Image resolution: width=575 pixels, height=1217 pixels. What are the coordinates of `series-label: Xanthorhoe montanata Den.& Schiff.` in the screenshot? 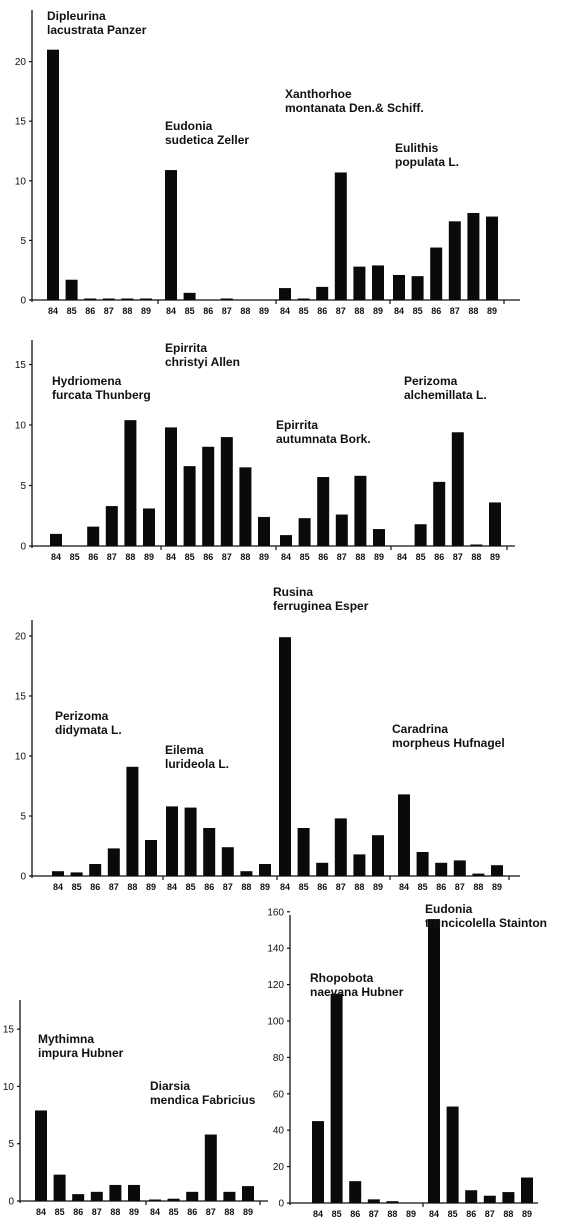 It's located at (354, 101).